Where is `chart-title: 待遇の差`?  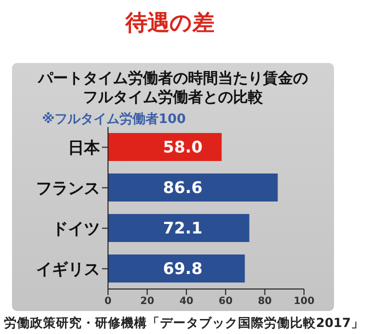 chart-title: 待遇の差 is located at coordinates (170, 24).